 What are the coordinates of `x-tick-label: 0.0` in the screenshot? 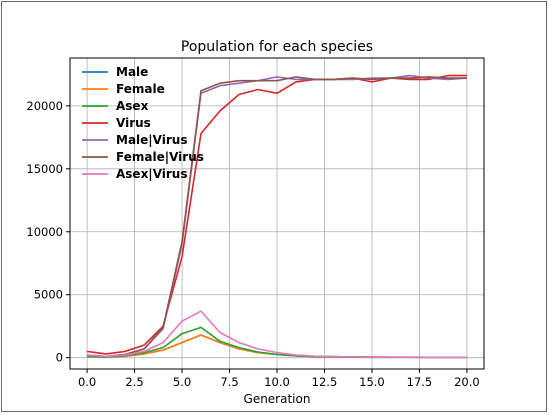 It's located at (87, 382).